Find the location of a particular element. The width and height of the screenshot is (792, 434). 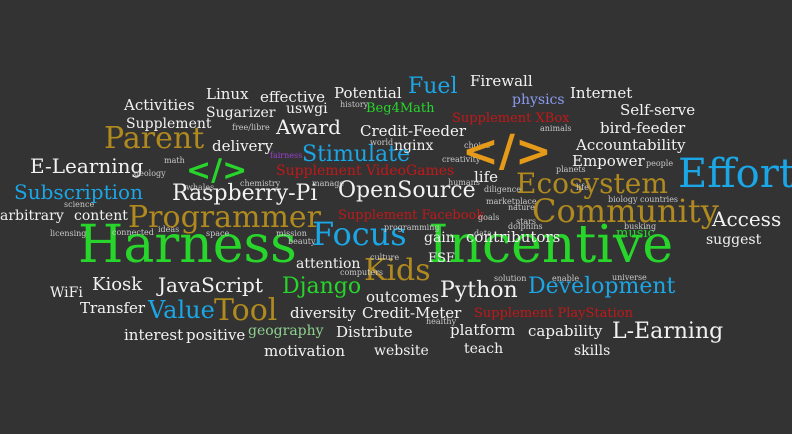

word-effective: effective is located at coordinates (292, 97).